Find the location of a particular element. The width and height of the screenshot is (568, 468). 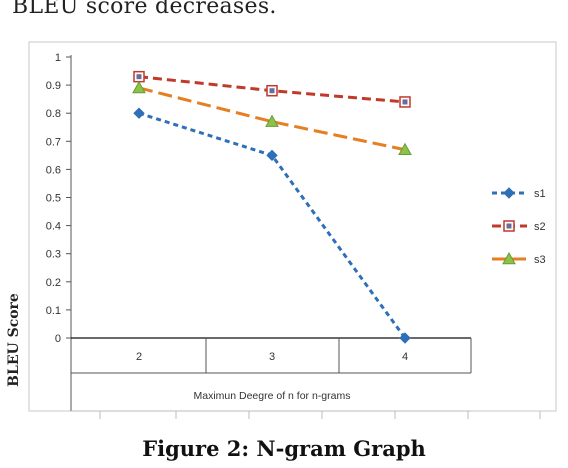

y-tick-label: 0.6 is located at coordinates (53, 170).